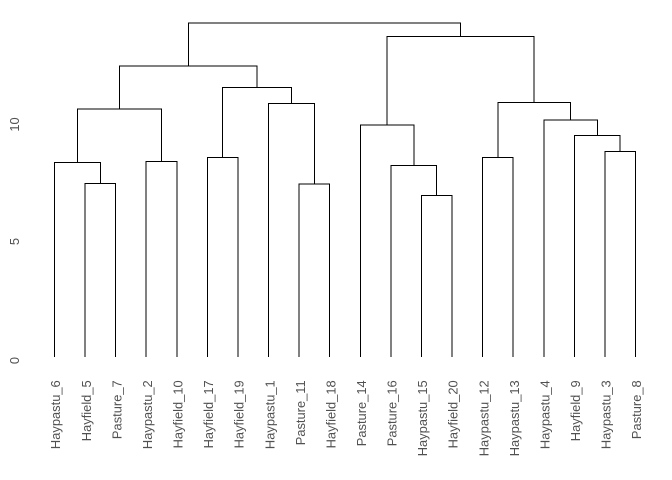 The height and width of the screenshot is (480, 672). Describe the element at coordinates (422, 418) in the screenshot. I see `svg-text: Haypastu_15` at that location.